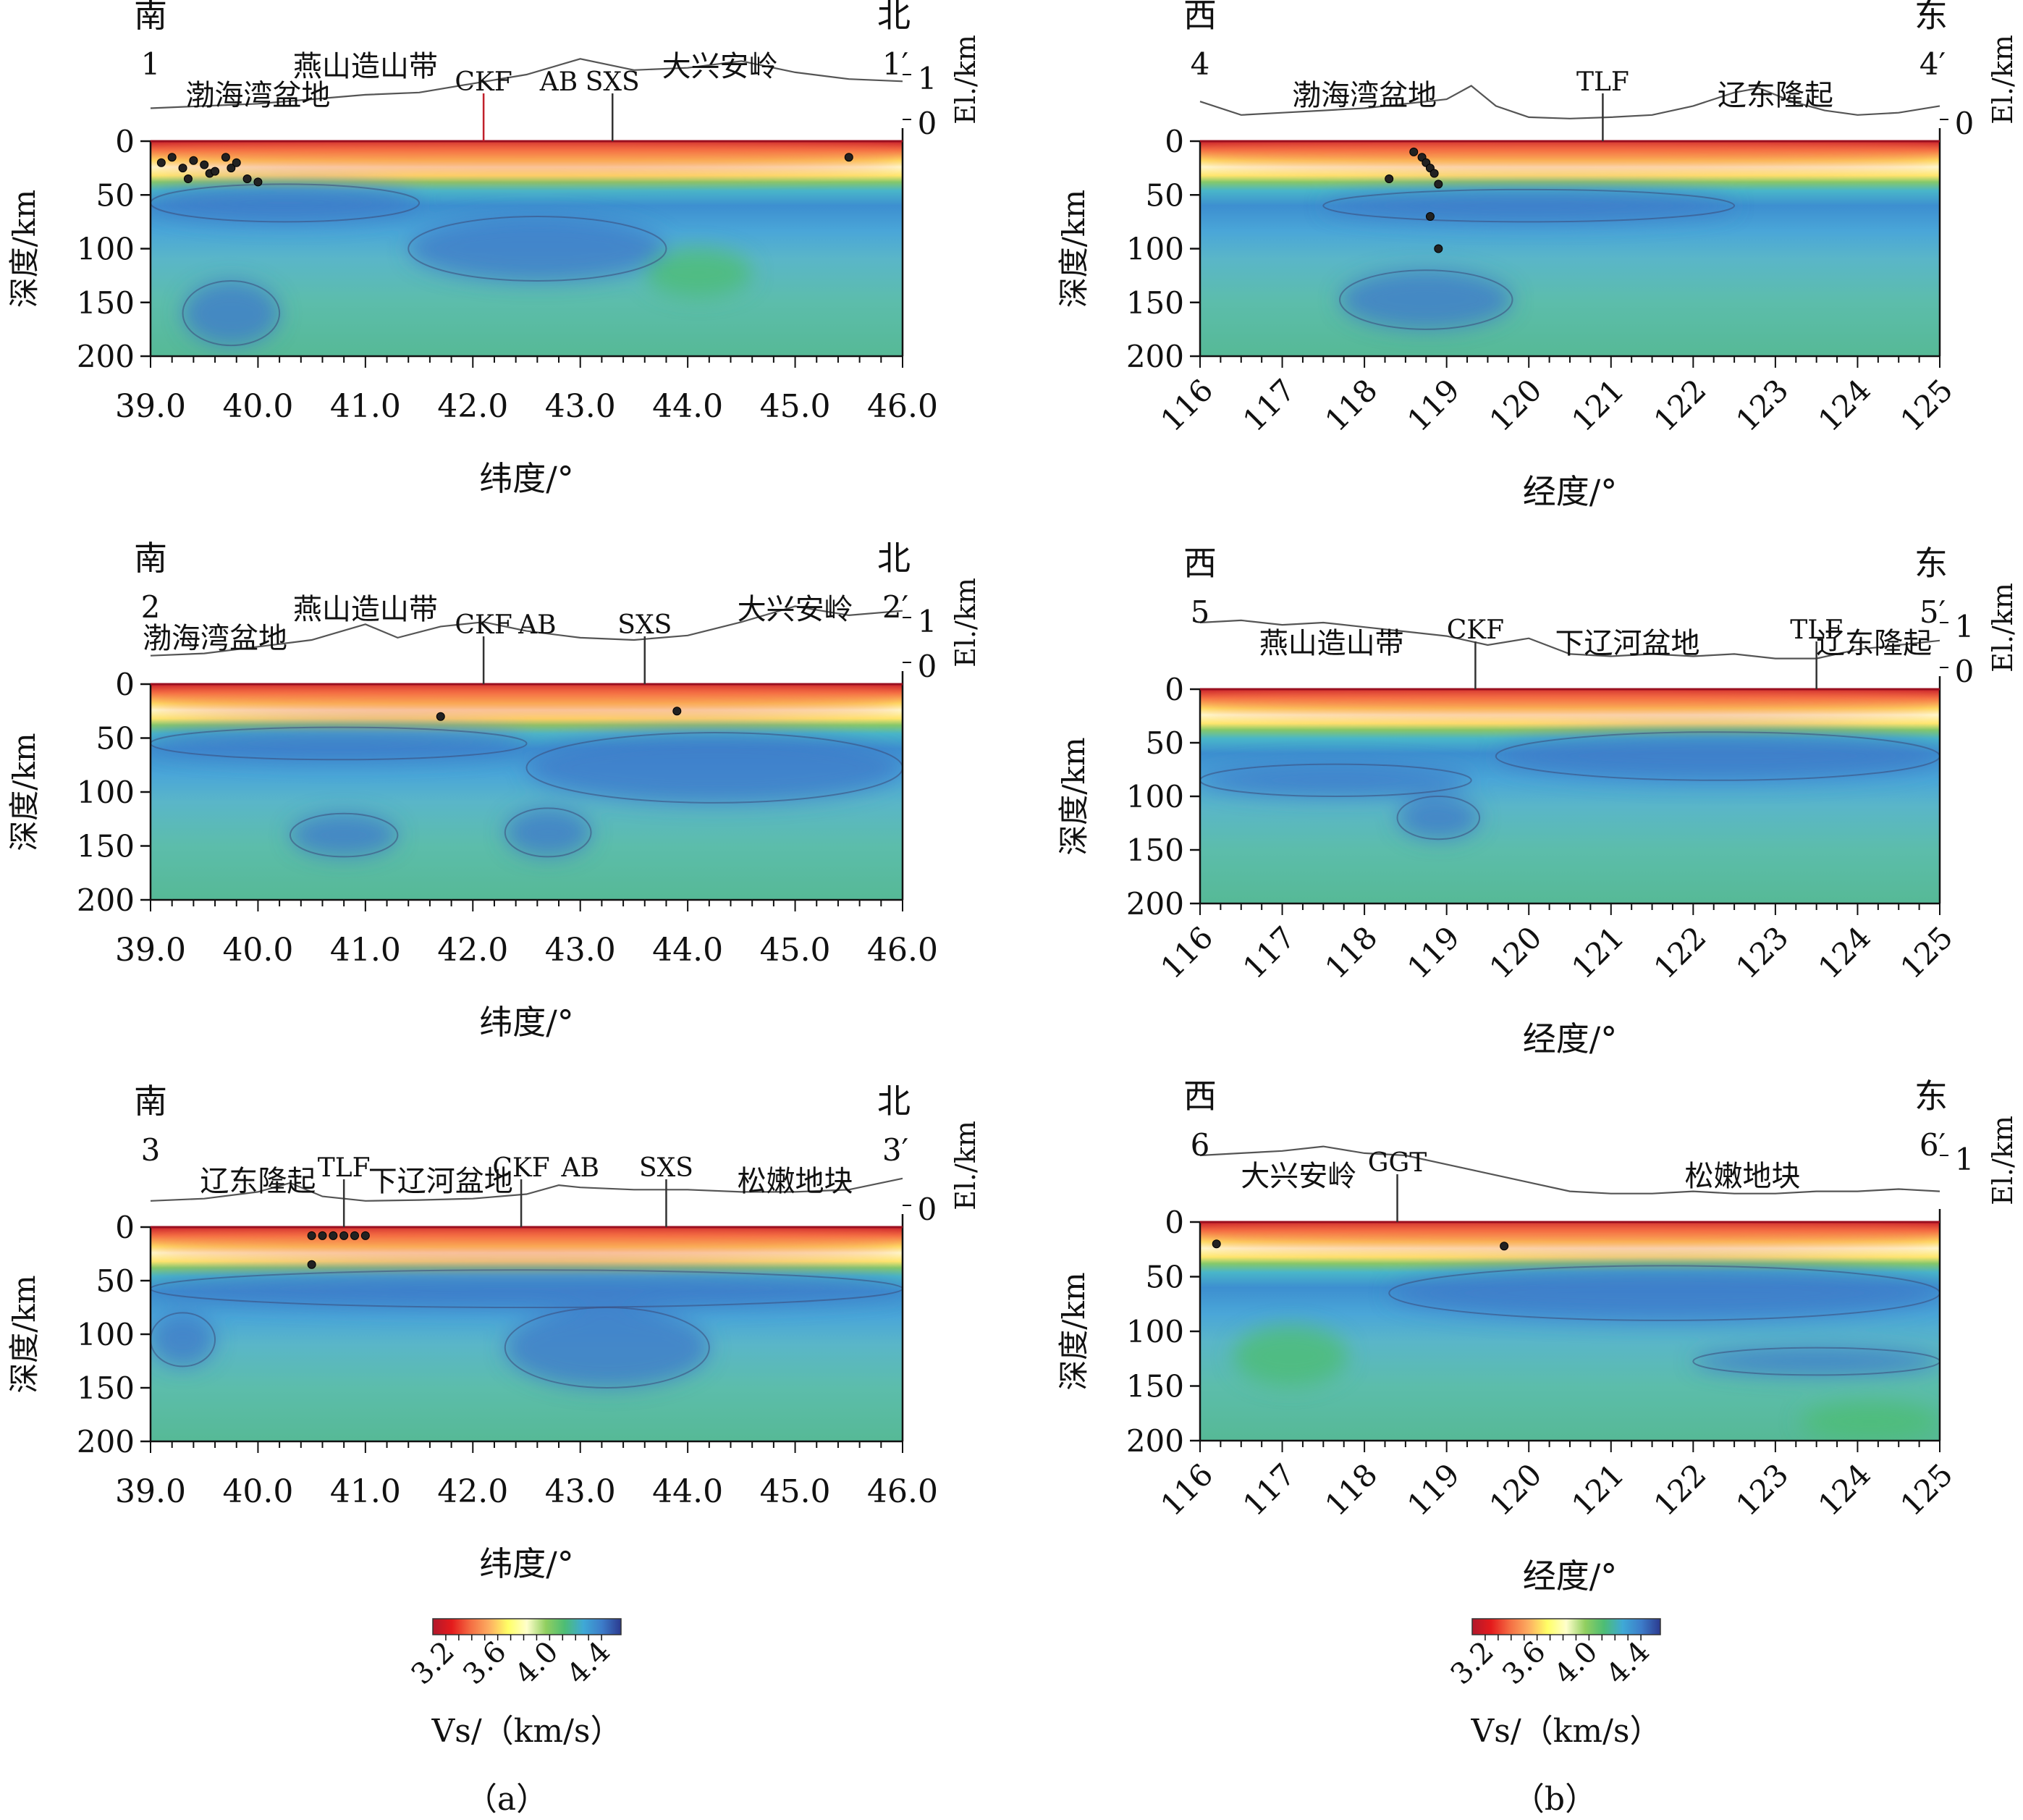 This screenshot has width=2023, height=1820. What do you see at coordinates (1965, 671) in the screenshot?
I see `elevation-tick-label: 0` at bounding box center [1965, 671].